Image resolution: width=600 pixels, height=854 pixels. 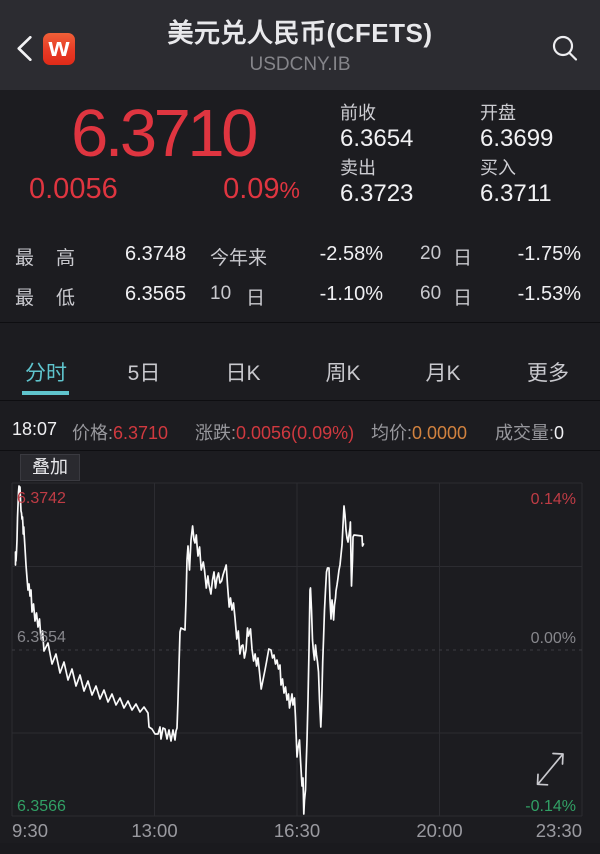 What do you see at coordinates (30, 830) in the screenshot?
I see `svg-text: 9:30` at bounding box center [30, 830].